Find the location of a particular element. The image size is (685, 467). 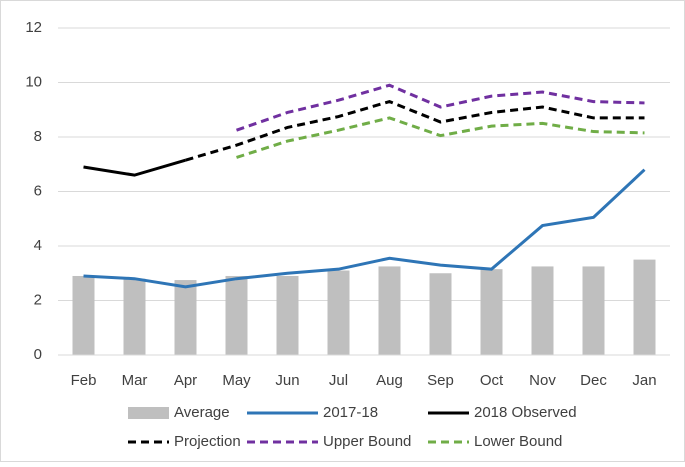

y-tick-label: 6 is located at coordinates (38, 190).